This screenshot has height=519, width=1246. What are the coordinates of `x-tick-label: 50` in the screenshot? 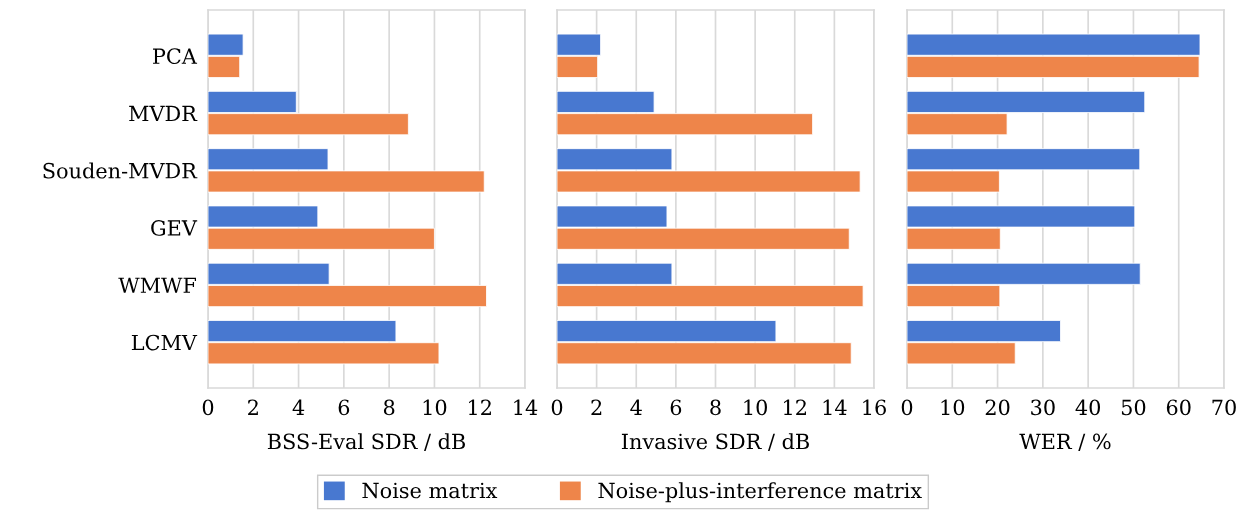 It's located at (1133, 407).